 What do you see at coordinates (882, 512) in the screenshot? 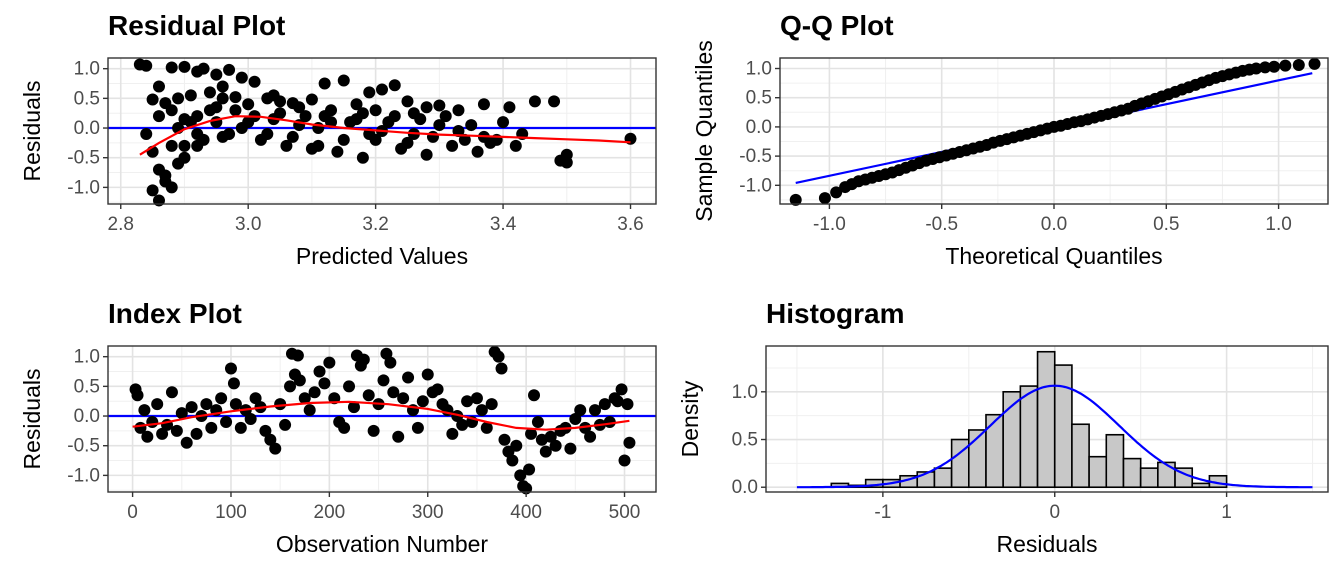
I see `x-tick-label: -1` at bounding box center [882, 512].